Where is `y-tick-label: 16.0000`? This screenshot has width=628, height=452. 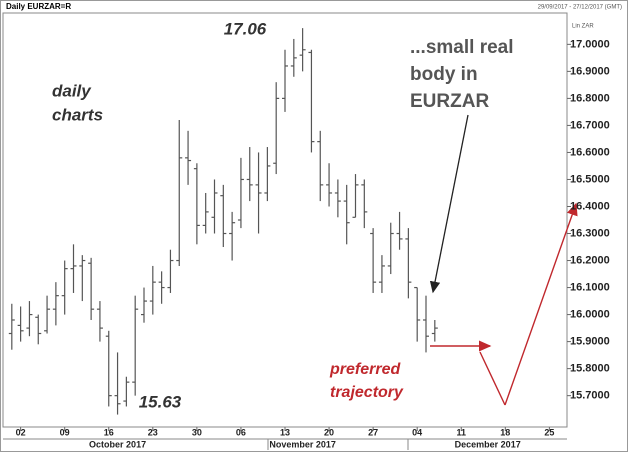
y-tick-label: 16.0000 is located at coordinates (590, 314).